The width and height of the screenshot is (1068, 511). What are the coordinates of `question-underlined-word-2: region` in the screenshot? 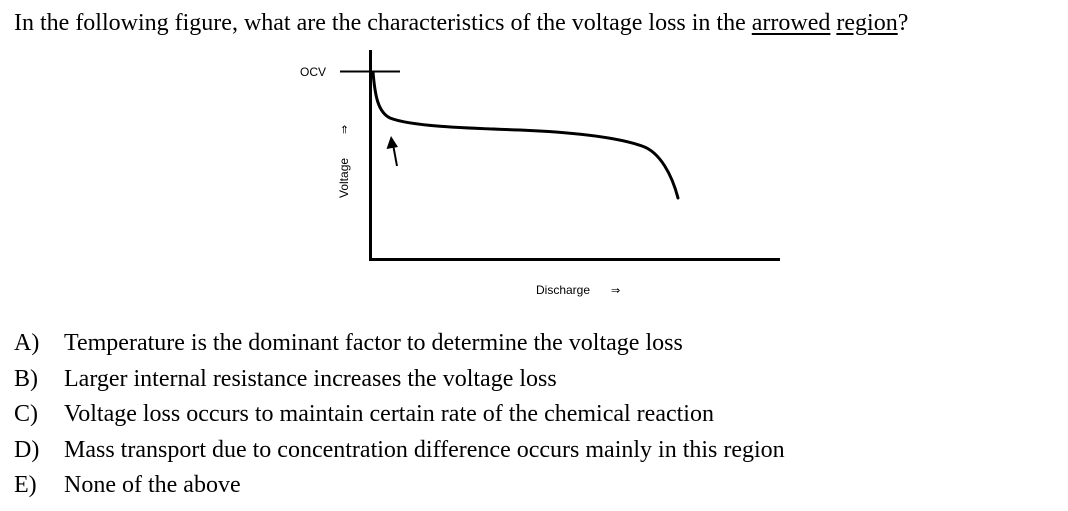 It's located at (867, 23).